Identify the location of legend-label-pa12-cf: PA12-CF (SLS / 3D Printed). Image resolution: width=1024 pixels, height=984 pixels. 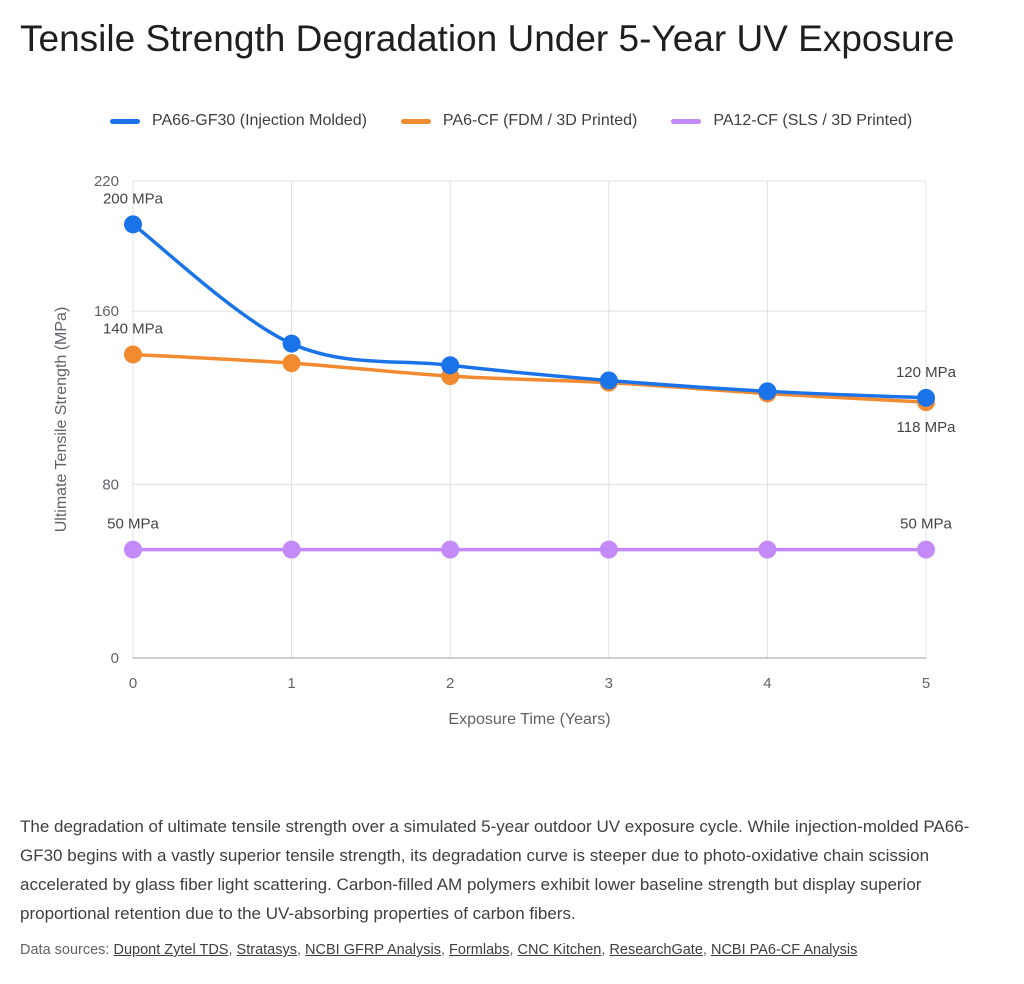
(813, 120).